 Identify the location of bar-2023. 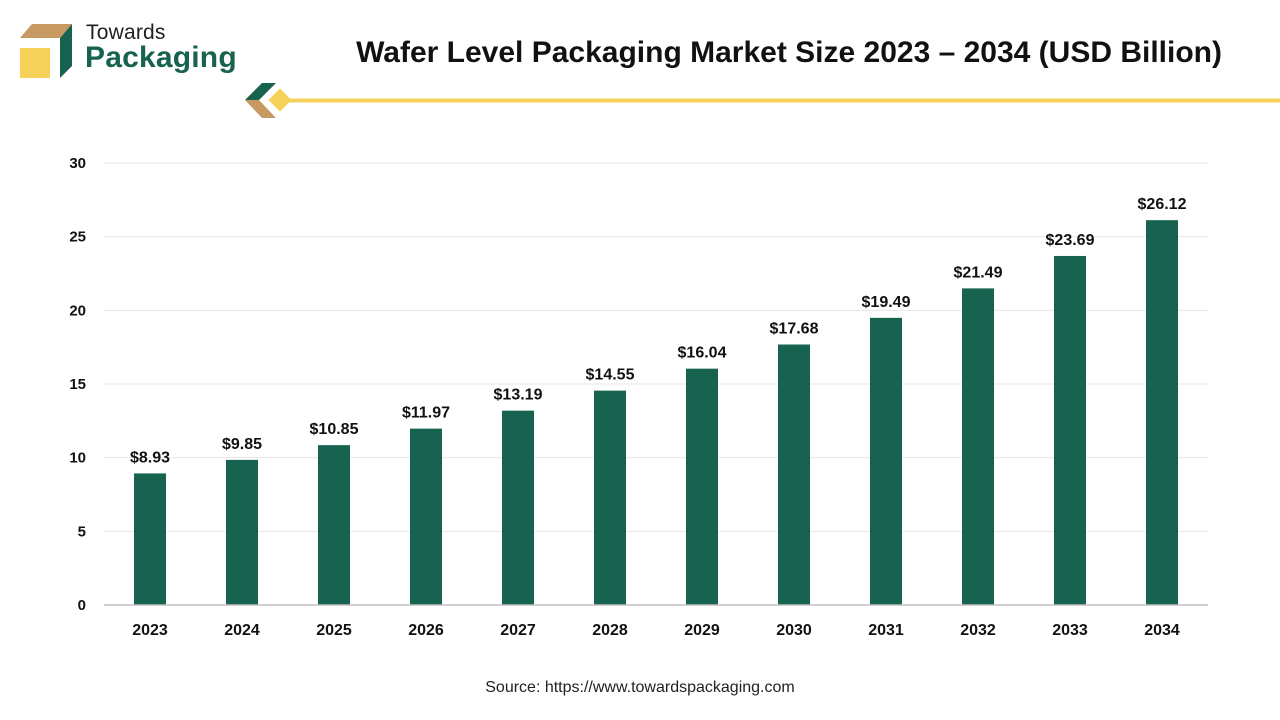
(150, 539).